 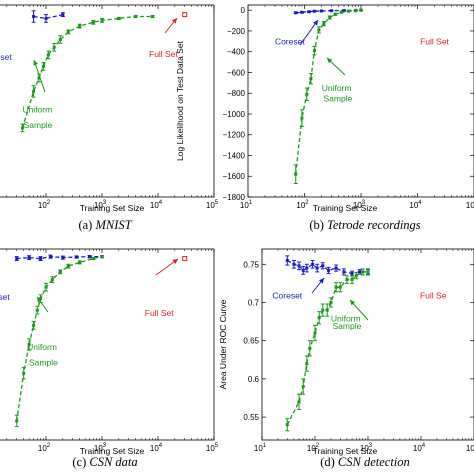 What do you see at coordinates (104, 71) in the screenshot?
I see `plot-area: Full Set Uniform Sample` at bounding box center [104, 71].